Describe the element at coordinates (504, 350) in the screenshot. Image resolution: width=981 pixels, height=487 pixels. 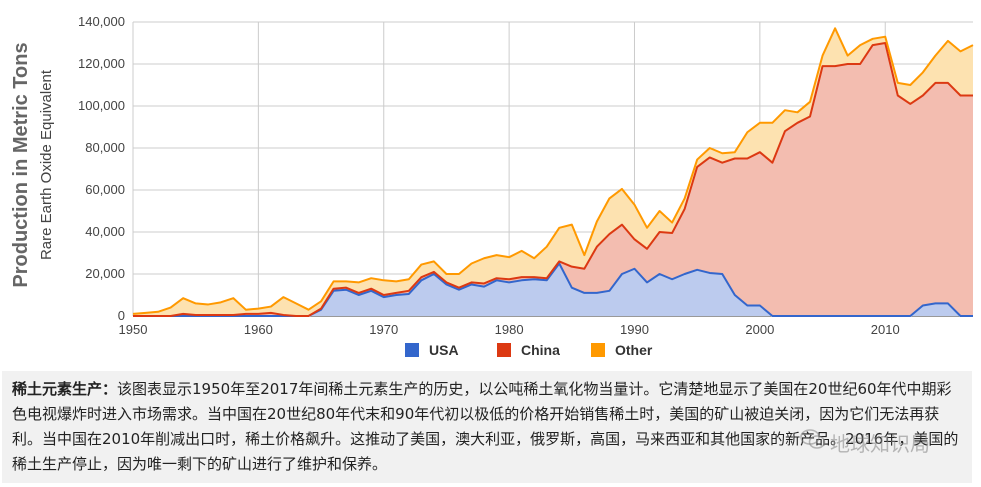
I see `legend-swatch-china` at that location.